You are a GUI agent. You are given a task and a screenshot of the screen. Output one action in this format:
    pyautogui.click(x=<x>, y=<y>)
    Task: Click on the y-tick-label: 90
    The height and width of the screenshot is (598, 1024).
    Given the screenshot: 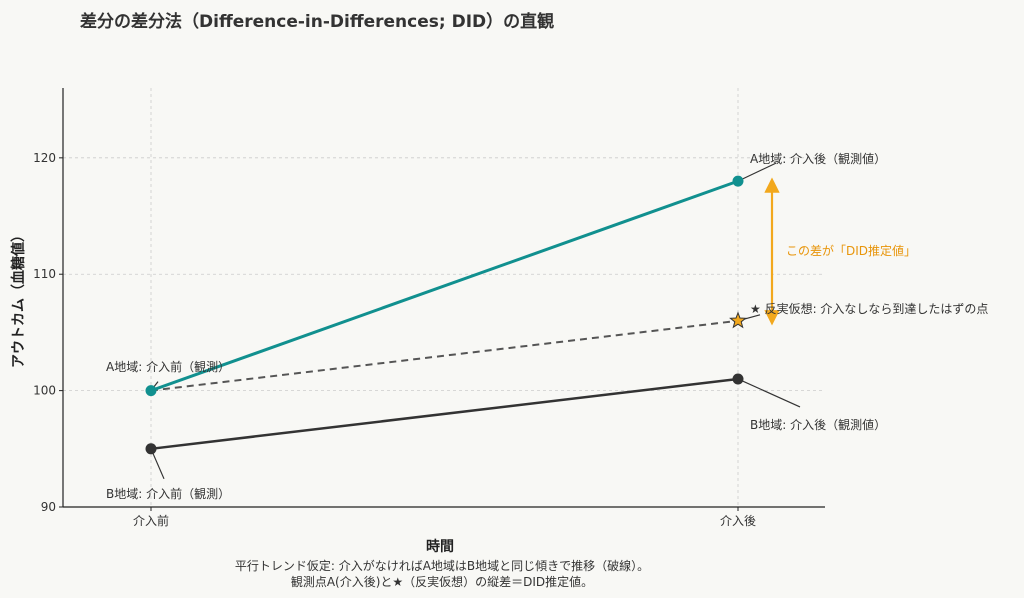 What is the action you would take?
    pyautogui.click(x=48, y=507)
    